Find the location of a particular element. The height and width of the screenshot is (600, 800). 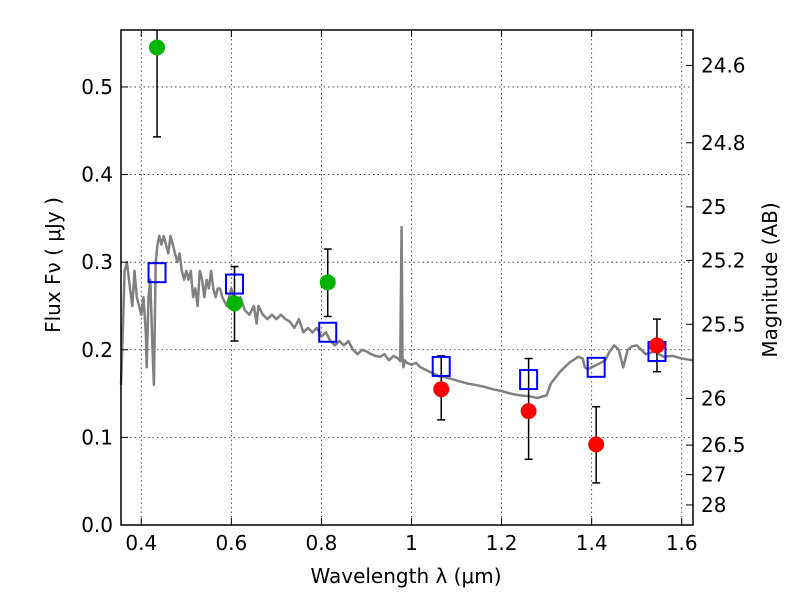

y-tick-label: 0.3 is located at coordinates (97, 262).